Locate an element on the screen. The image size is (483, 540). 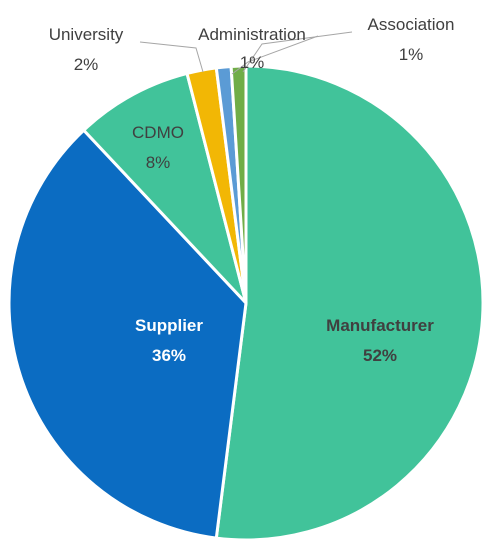
slice-value-label: 2% is located at coordinates (86, 64).